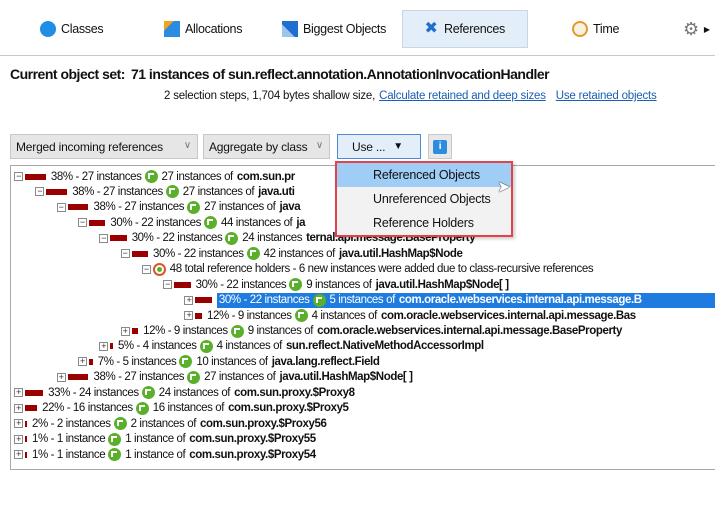 This screenshot has width=715, height=526. What do you see at coordinates (137, 361) in the screenshot?
I see `percentage-label: 7% - 5 instances` at bounding box center [137, 361].